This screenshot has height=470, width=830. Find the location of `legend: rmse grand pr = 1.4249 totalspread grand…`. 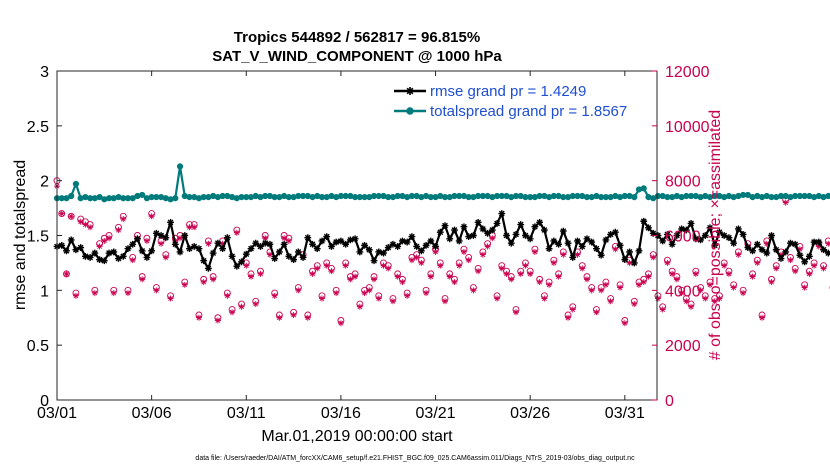

legend: rmse grand pr = 1.4249 totalspread grand… is located at coordinates (522, 101).